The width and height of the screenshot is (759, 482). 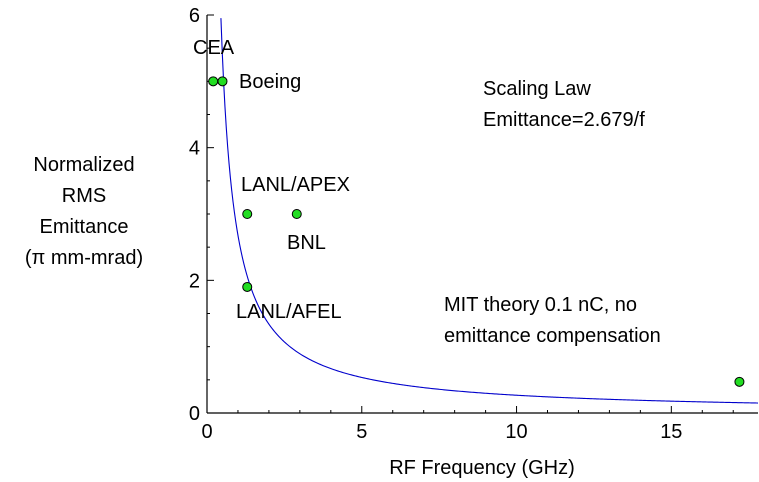 What do you see at coordinates (214, 48) in the screenshot?
I see `label-cea: CEA` at bounding box center [214, 48].